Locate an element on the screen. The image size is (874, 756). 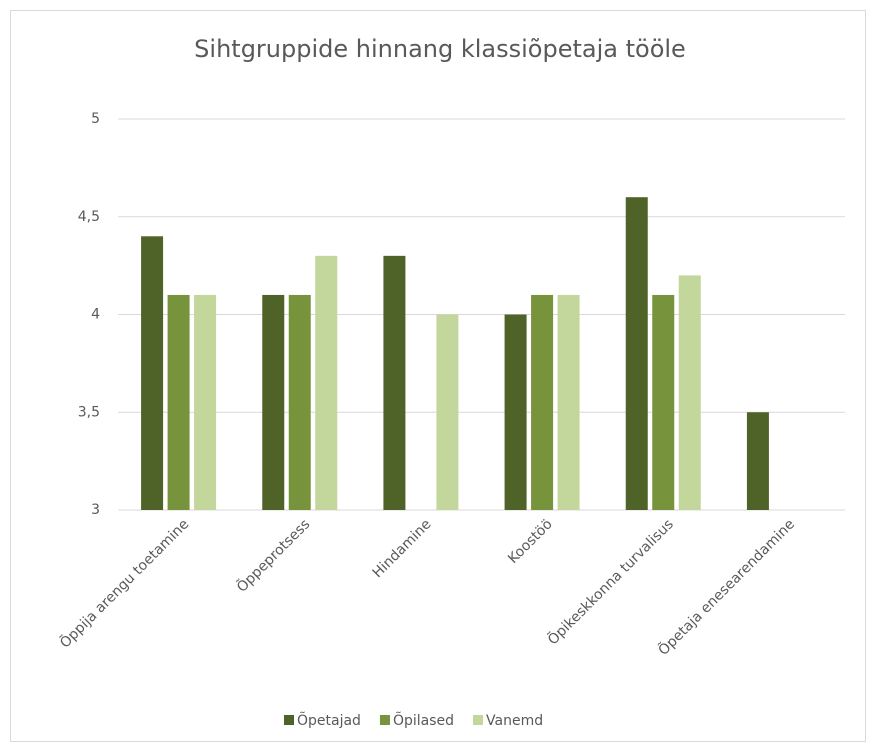
y-tick-label: 3 is located at coordinates (95, 510).